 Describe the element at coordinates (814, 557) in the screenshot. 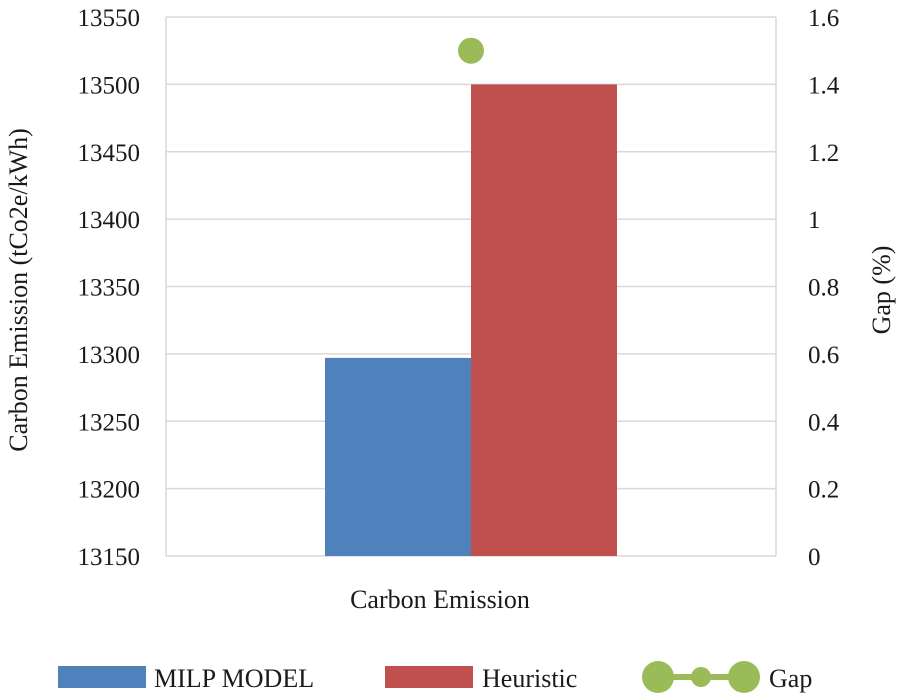

I see `right-tick-label: 0` at that location.